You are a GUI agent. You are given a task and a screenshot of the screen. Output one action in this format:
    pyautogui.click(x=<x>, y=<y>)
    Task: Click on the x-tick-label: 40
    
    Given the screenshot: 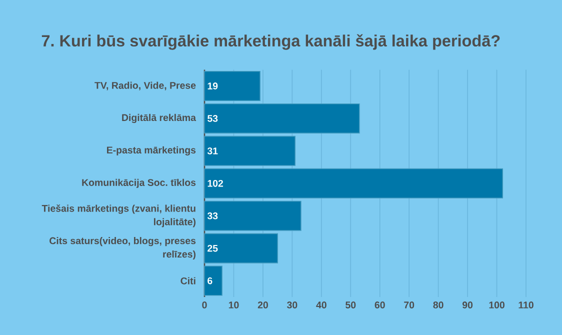 What is the action you would take?
    pyautogui.click(x=321, y=305)
    